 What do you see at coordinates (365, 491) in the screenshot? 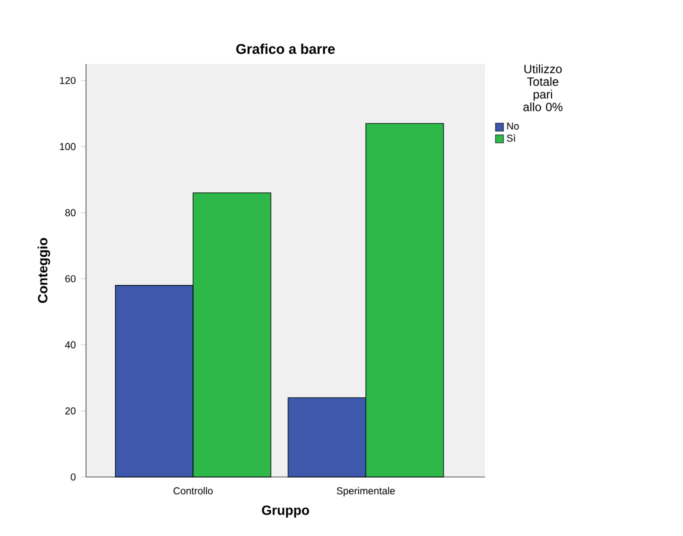
I see `x-tick-label: Sperimentale` at bounding box center [365, 491].